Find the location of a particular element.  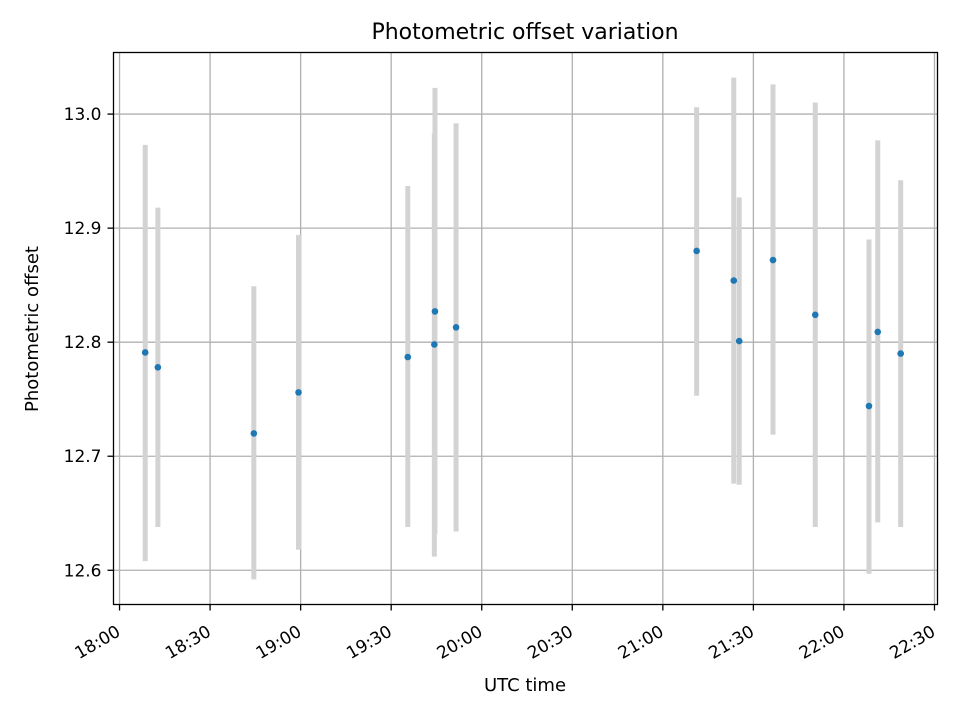

y-tick-label: 12.8 is located at coordinates (83, 343).